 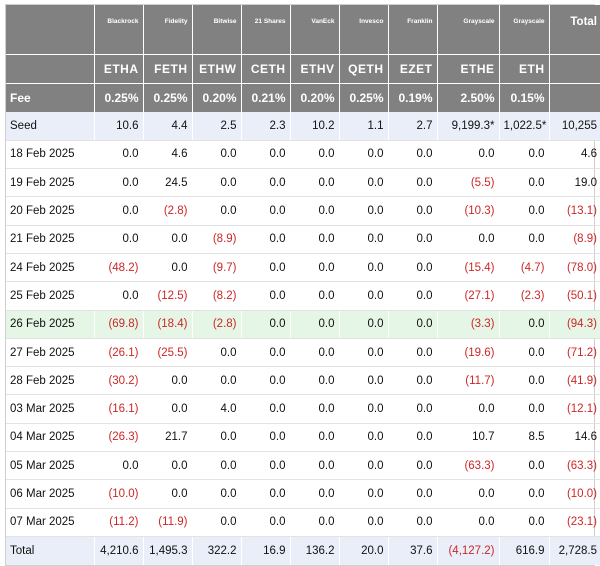 I want to click on row-label: 07 Mar 2025, so click(x=50, y=522).